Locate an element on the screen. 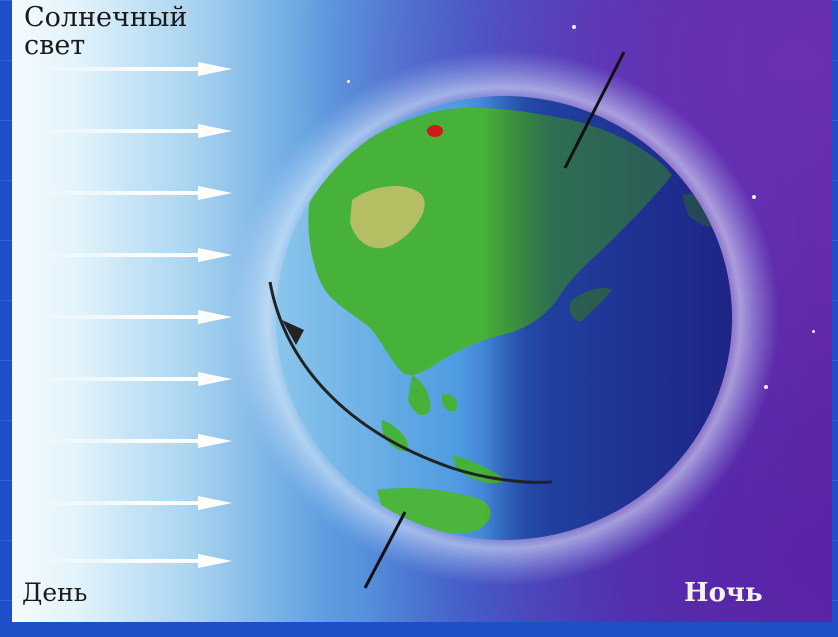 Image resolution: width=838 pixels, height=637 pixels. sunlight-title-line-1: Солнечный is located at coordinates (106, 17).